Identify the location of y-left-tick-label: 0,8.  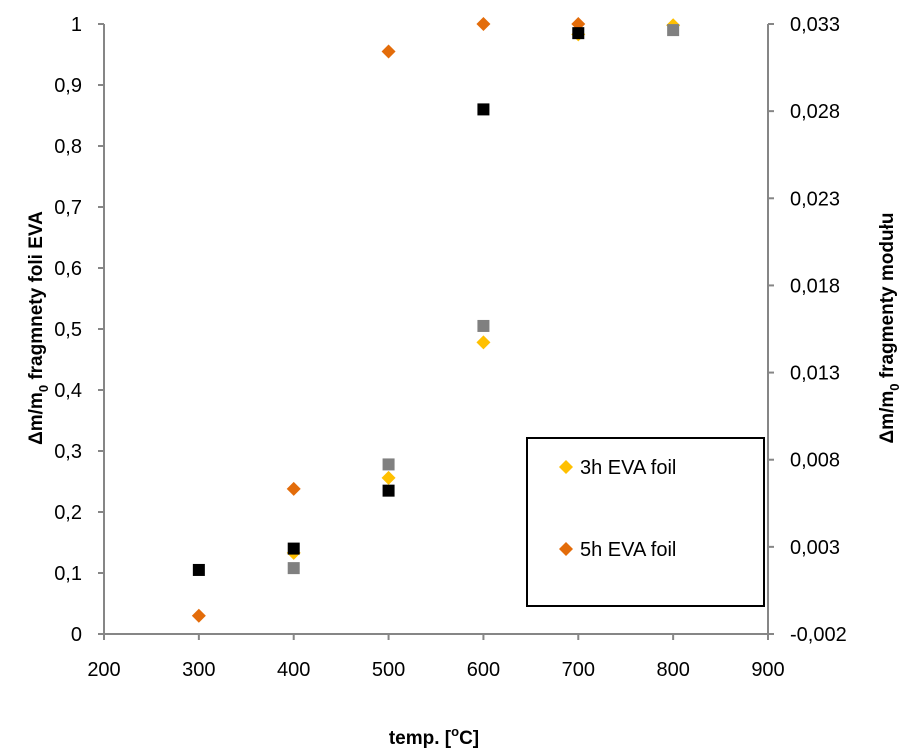
(68, 147).